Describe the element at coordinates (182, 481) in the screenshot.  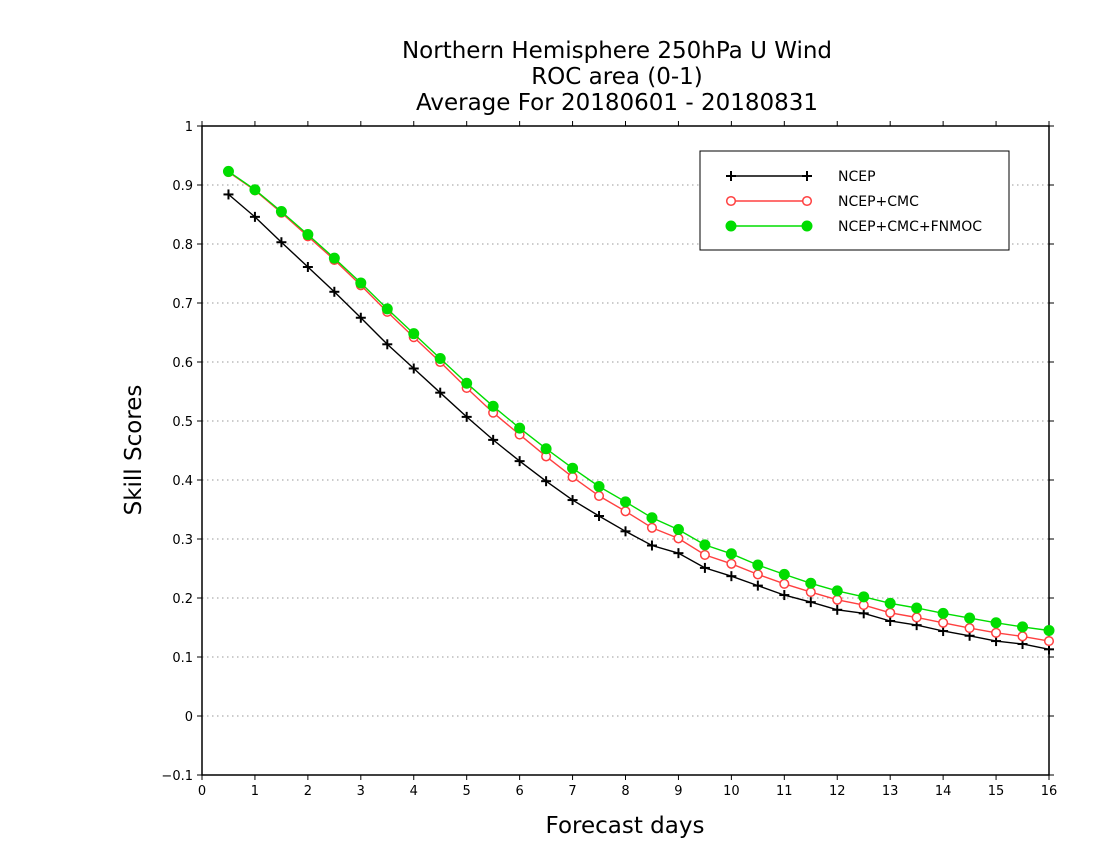
I see `y-tick-label: 0.4` at that location.